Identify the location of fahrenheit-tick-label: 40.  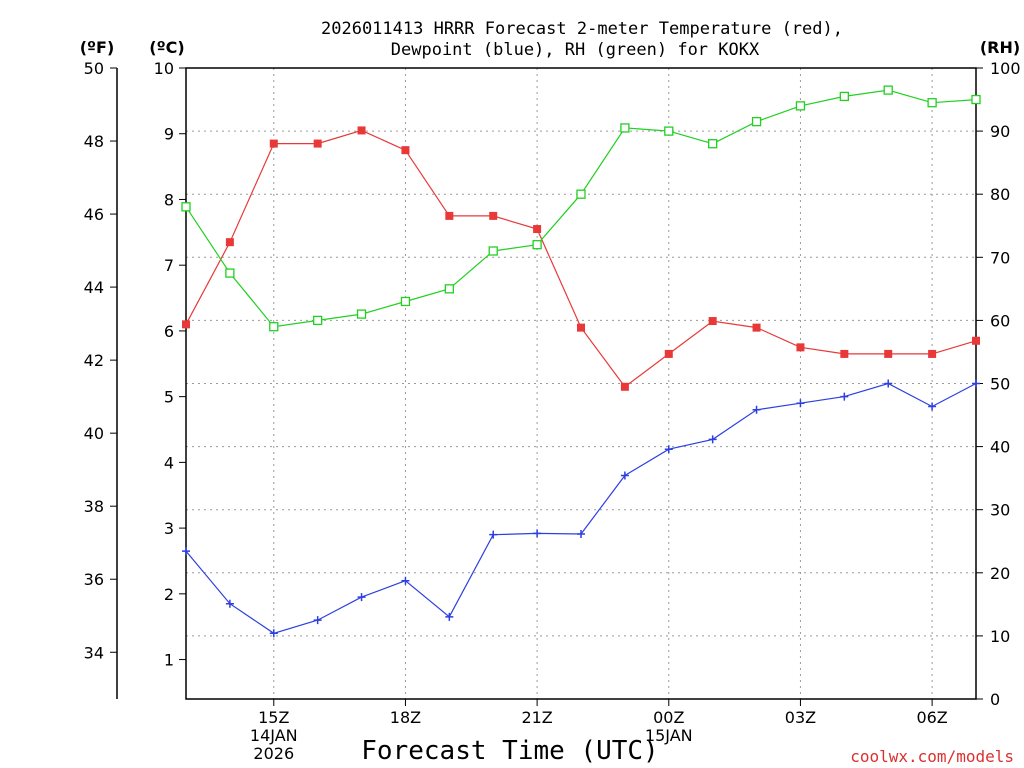
(94, 433).